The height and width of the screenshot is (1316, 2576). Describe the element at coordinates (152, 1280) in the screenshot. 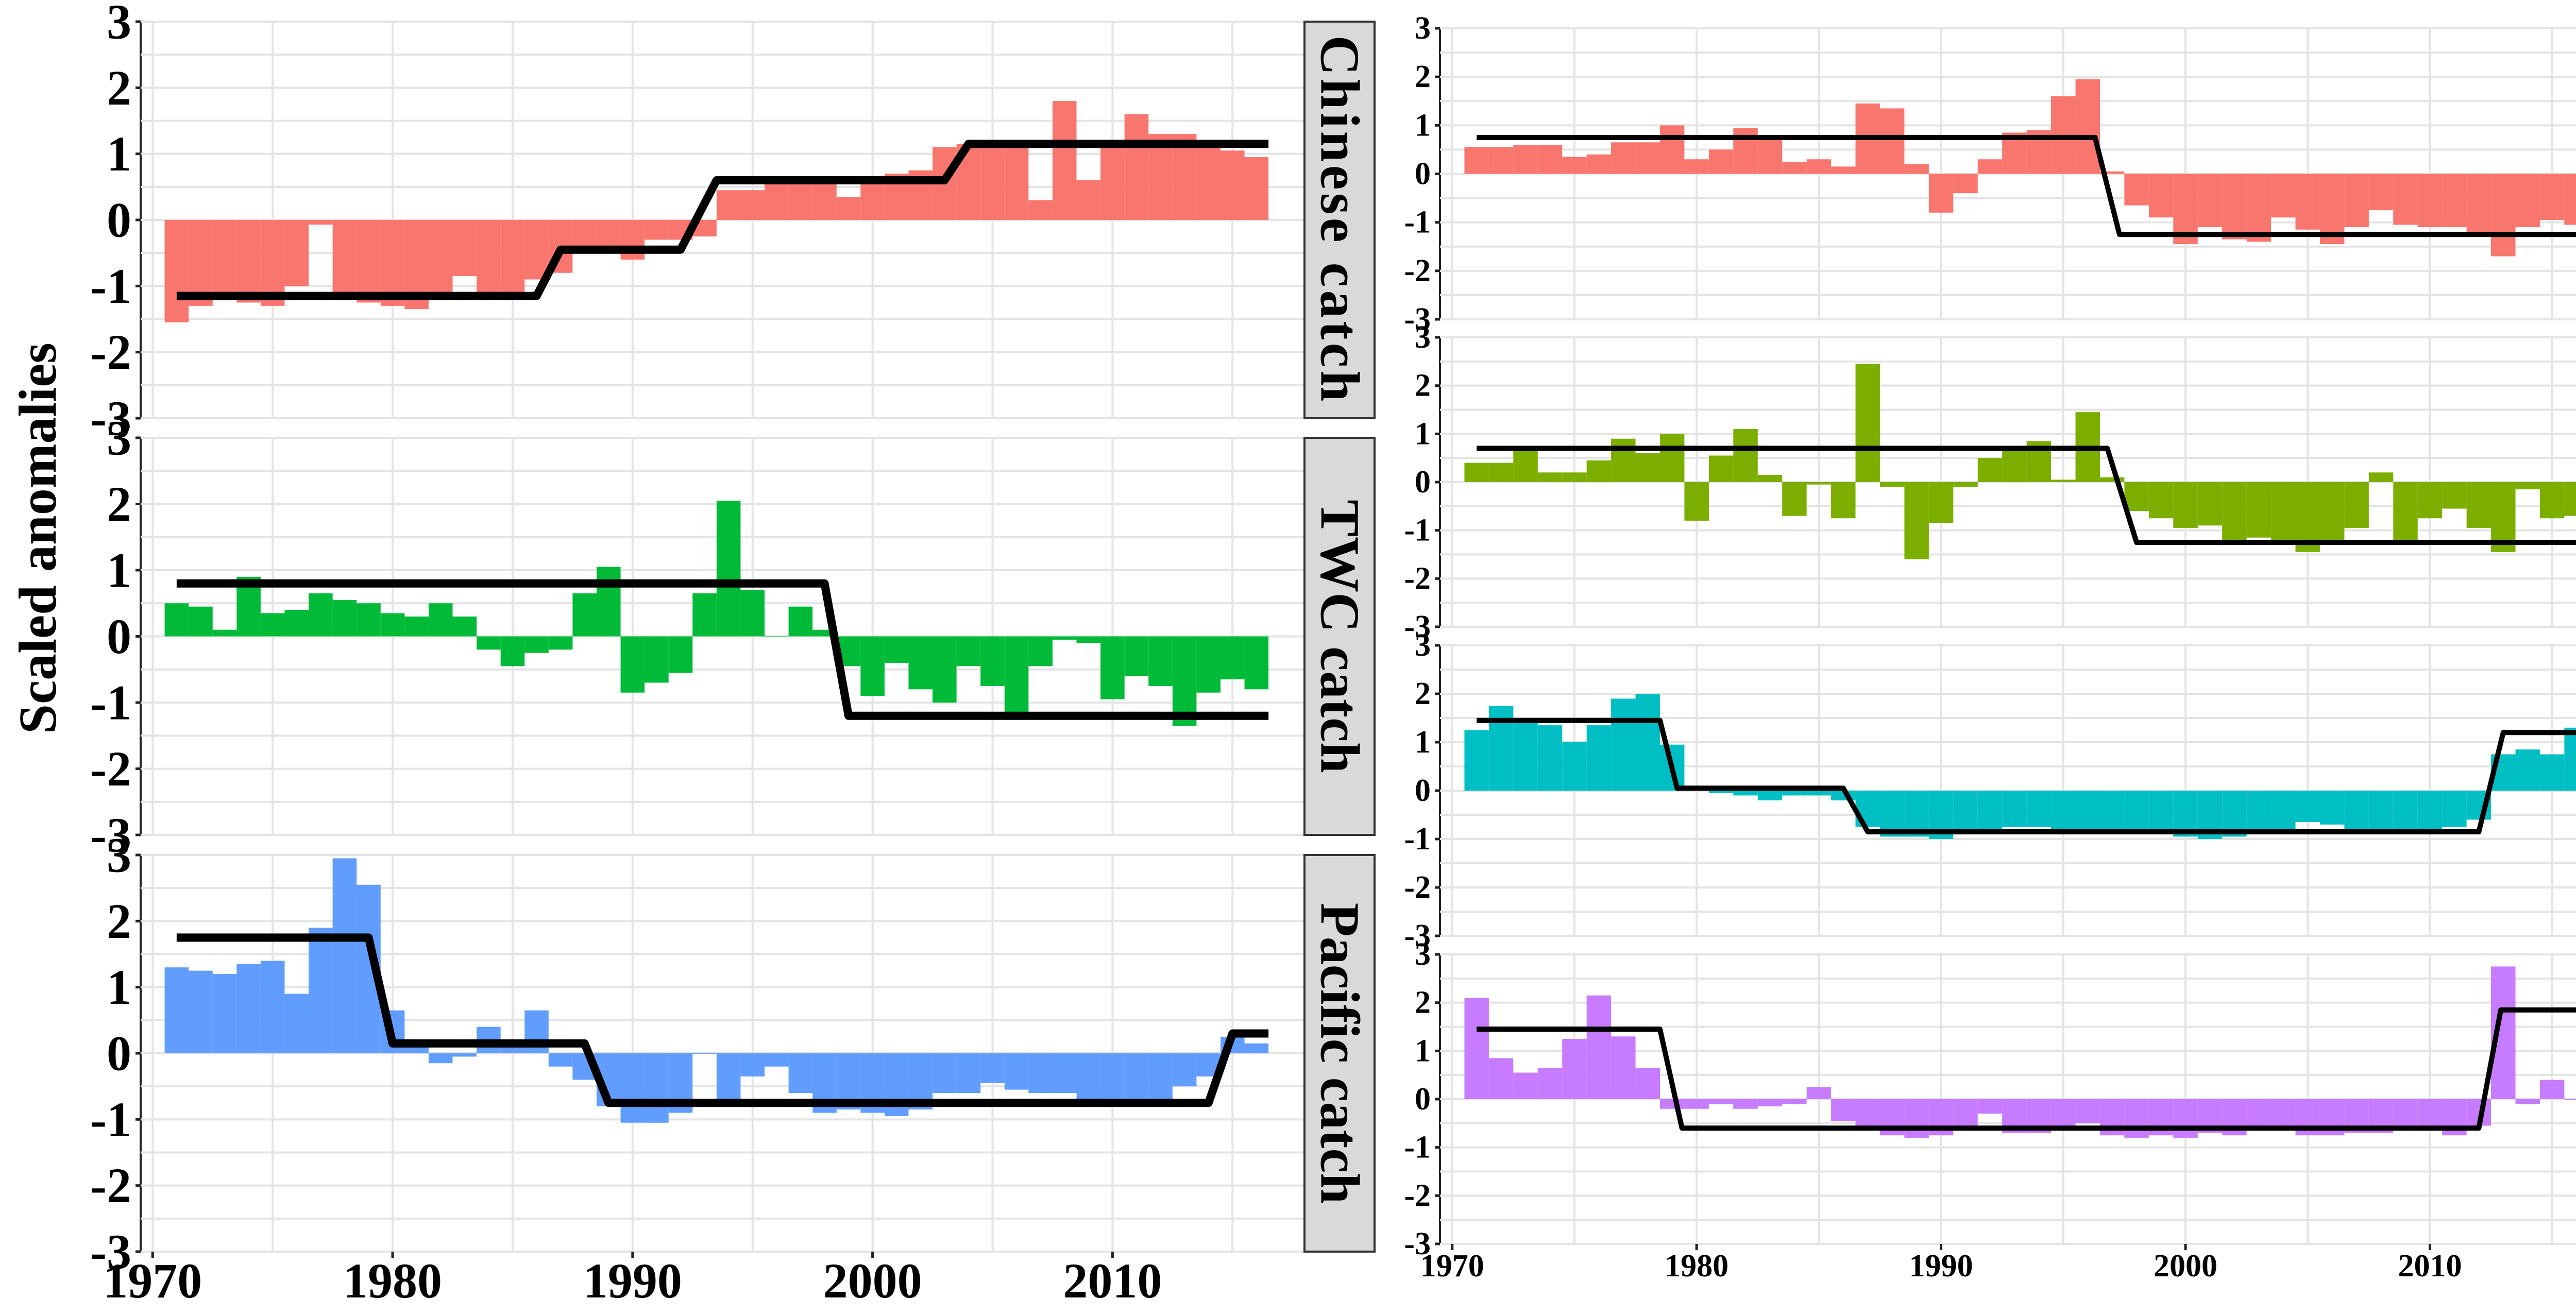

I see `x-tick-label: 1970` at that location.